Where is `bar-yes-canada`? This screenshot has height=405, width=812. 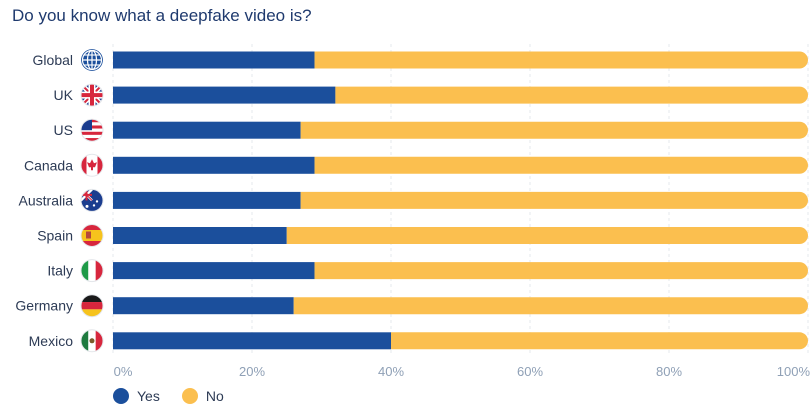 bar-yes-canada is located at coordinates (214, 165).